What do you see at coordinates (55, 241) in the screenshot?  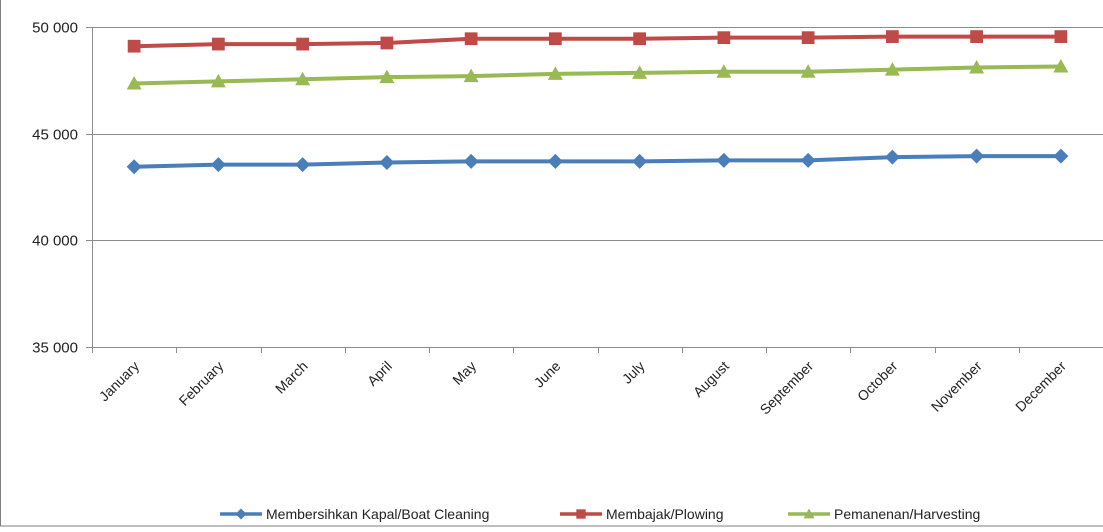 I see `y-tick-label: 40 000` at bounding box center [55, 241].